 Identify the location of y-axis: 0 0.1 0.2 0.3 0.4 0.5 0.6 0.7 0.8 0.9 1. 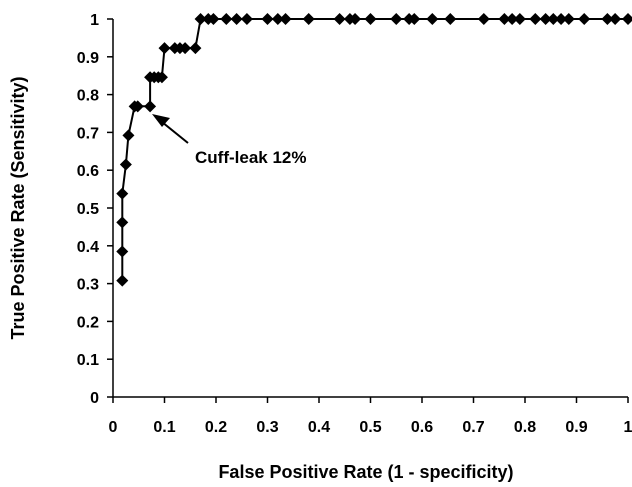
(95, 209).